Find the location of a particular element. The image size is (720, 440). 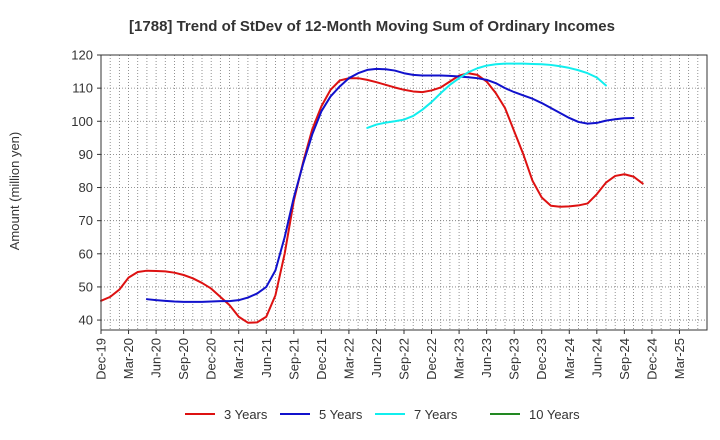

y-tick-label: 40 is located at coordinates (86, 320).